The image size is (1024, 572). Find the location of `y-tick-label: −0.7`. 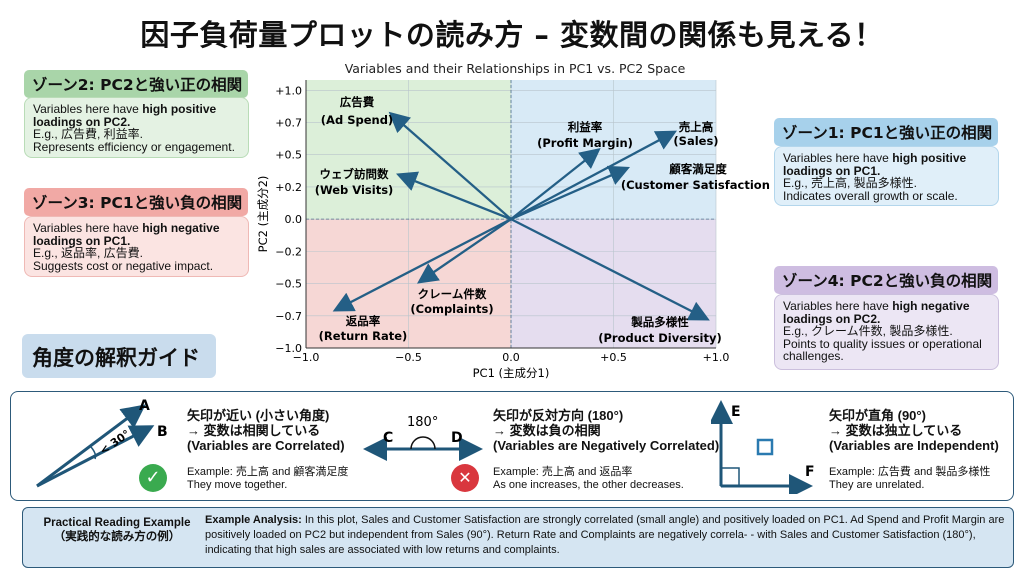

y-tick-label: −0.7 is located at coordinates (288, 316).